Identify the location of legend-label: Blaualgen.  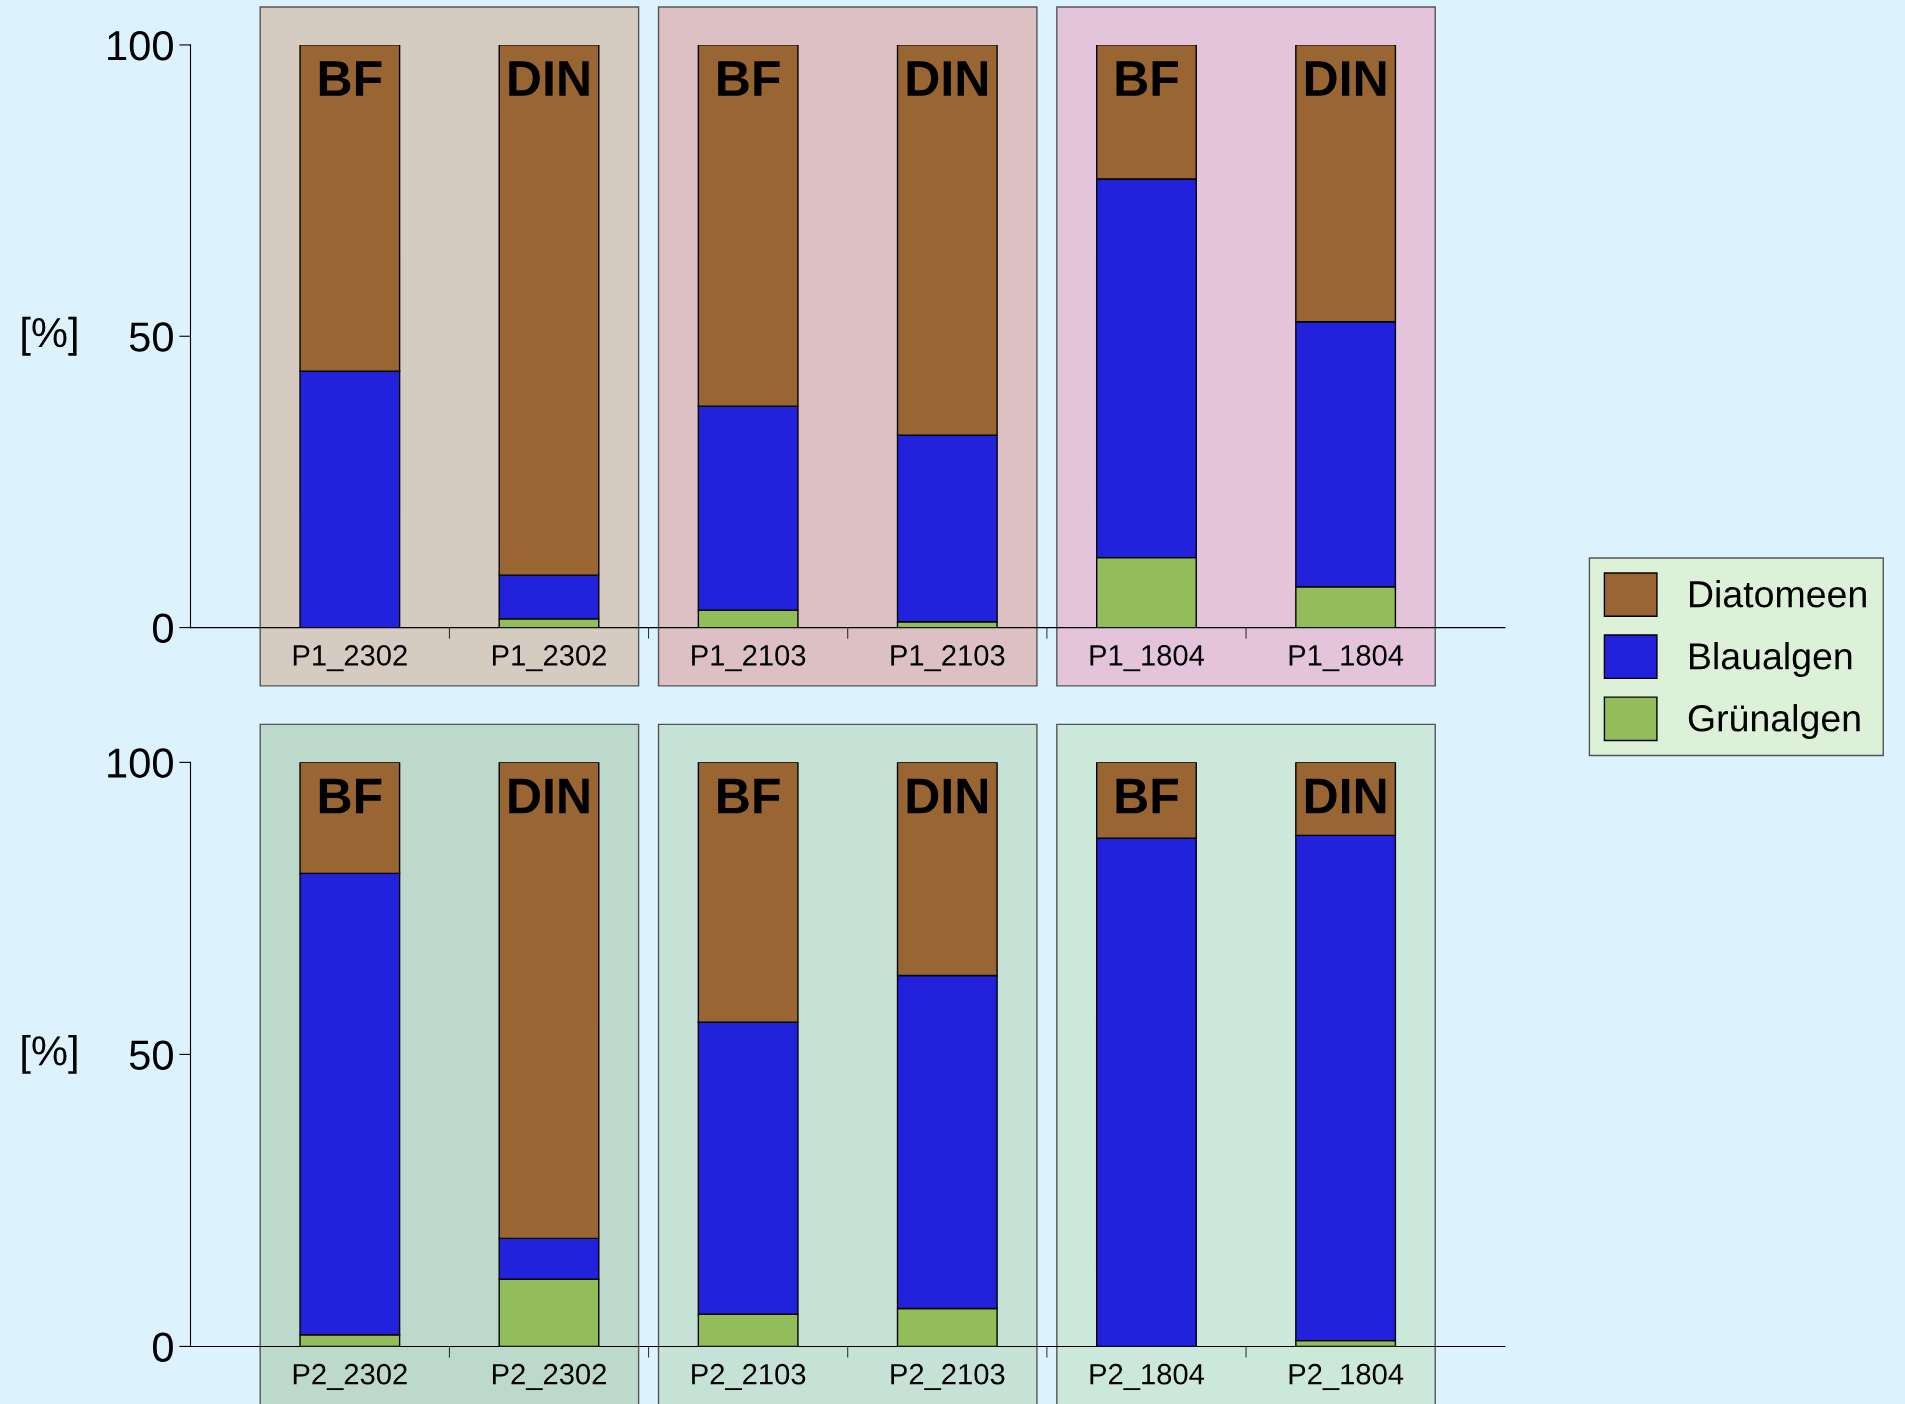
(1771, 659).